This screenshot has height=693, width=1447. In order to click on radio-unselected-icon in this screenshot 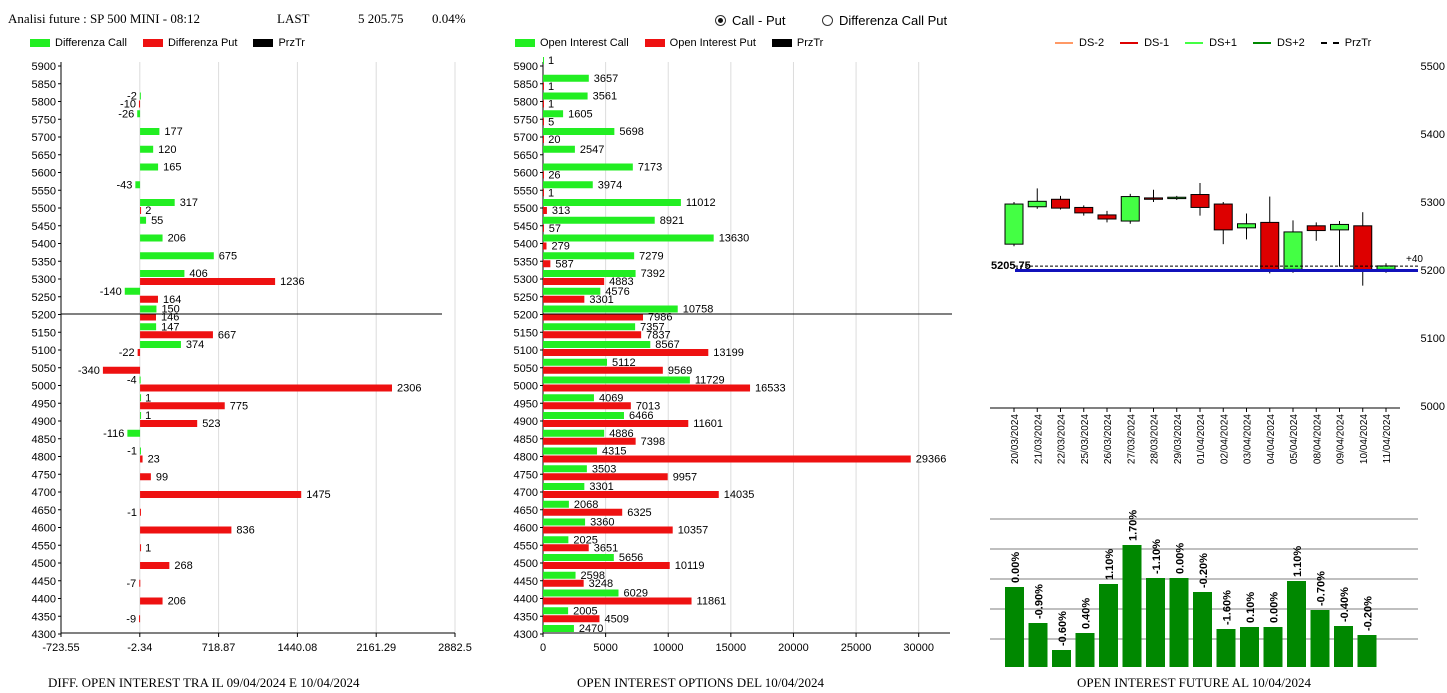, I will do `click(827, 20)`.